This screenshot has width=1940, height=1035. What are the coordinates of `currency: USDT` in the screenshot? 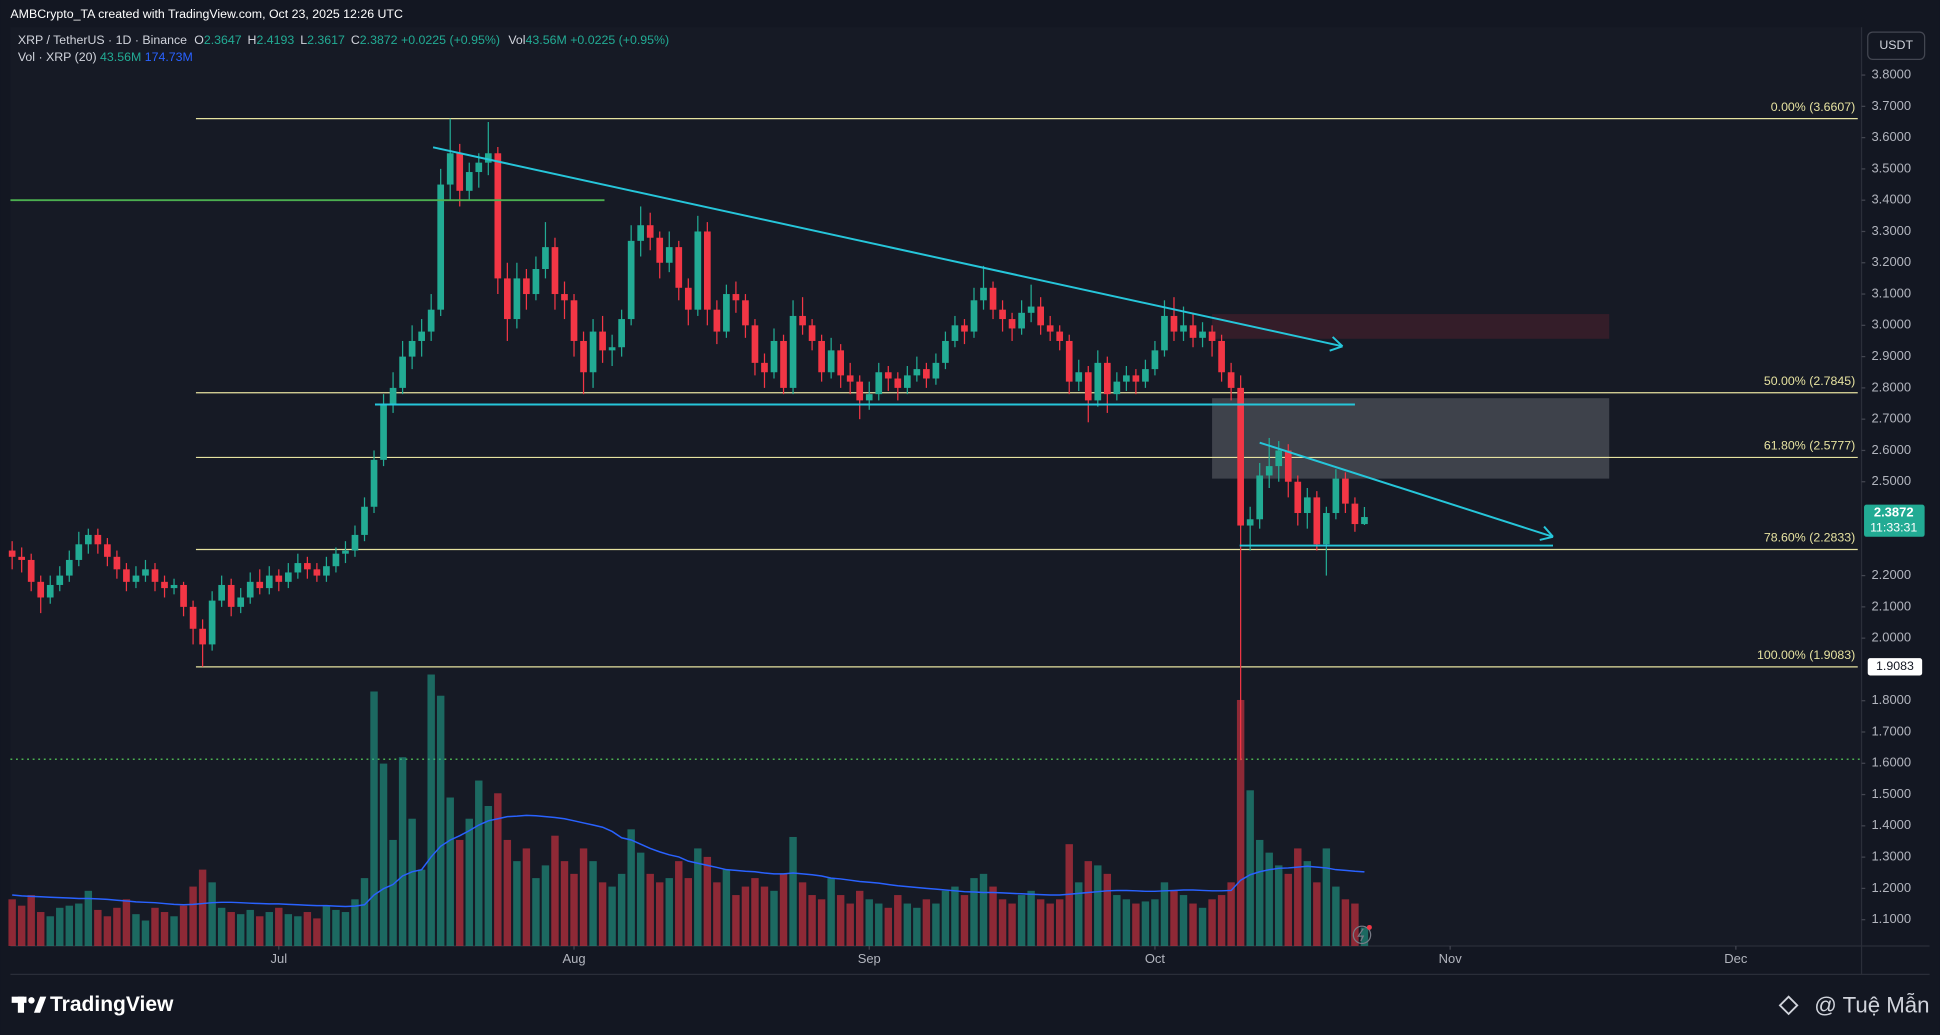 It's located at (1896, 45).